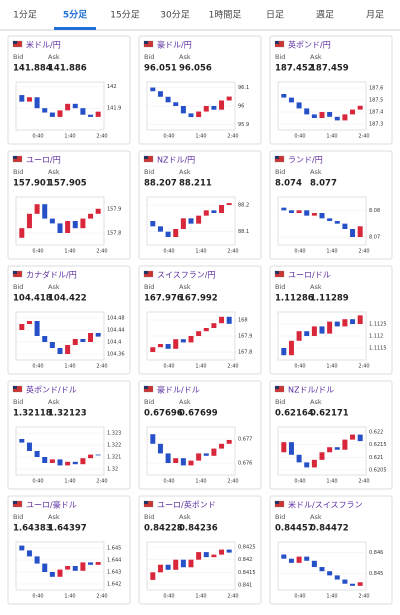 The height and width of the screenshot is (615, 400). What do you see at coordinates (178, 390) in the screenshot?
I see `pair-name: 豪ドル/ドル` at bounding box center [178, 390].